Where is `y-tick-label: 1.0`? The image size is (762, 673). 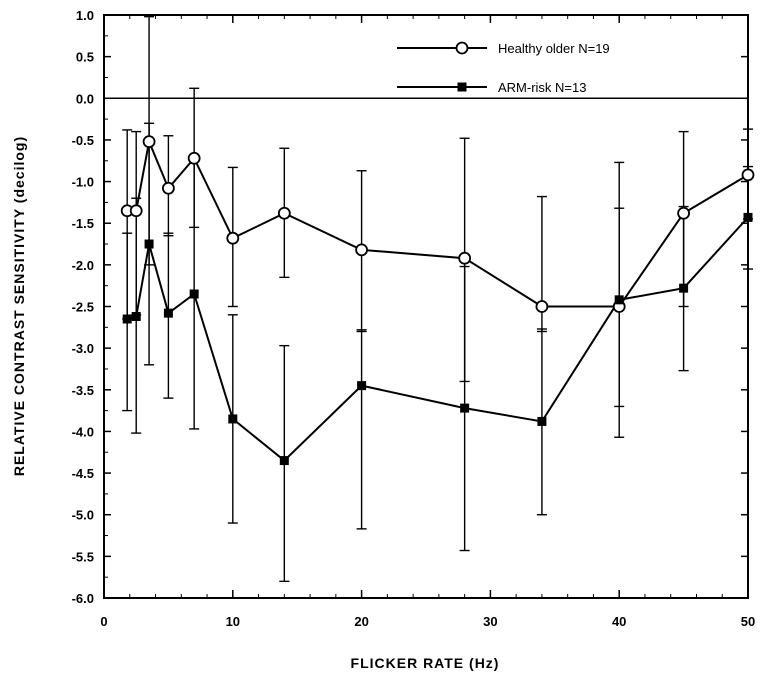
y-tick-label: 1.0 is located at coordinates (85, 15).